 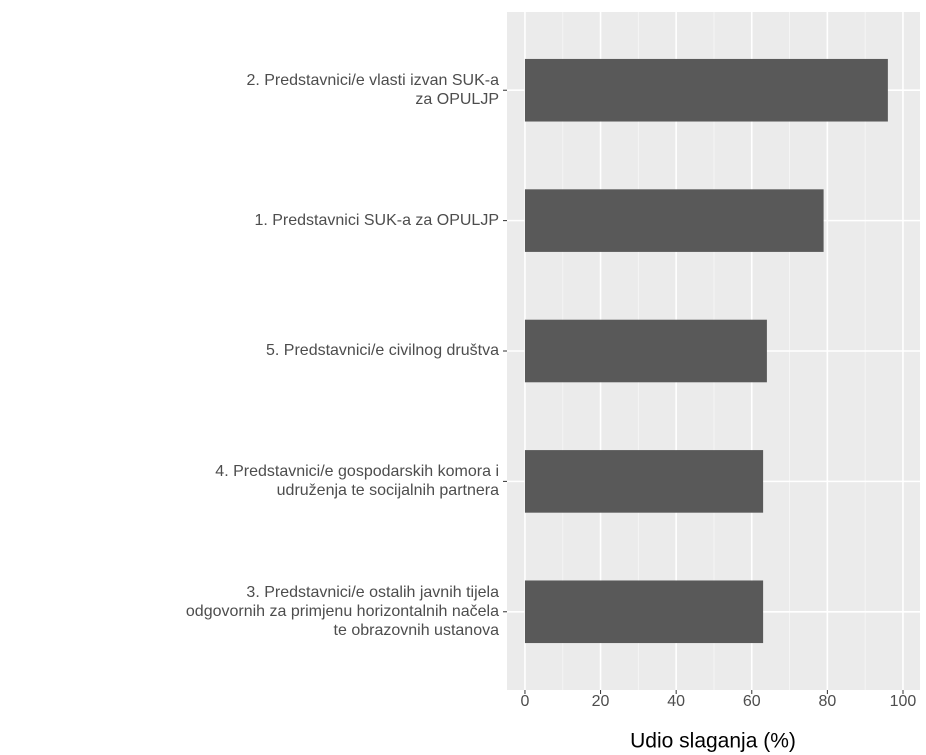 I want to click on y-tick-label: 1. Predstavnici SUK-a za OPULJP, so click(x=376, y=220).